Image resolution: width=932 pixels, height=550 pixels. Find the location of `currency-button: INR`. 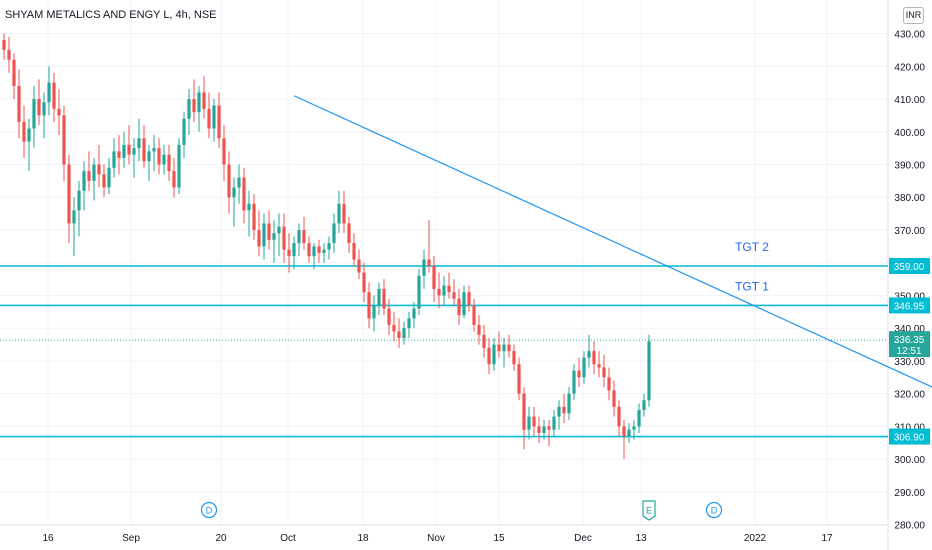

currency-button: INR is located at coordinates (913, 15).